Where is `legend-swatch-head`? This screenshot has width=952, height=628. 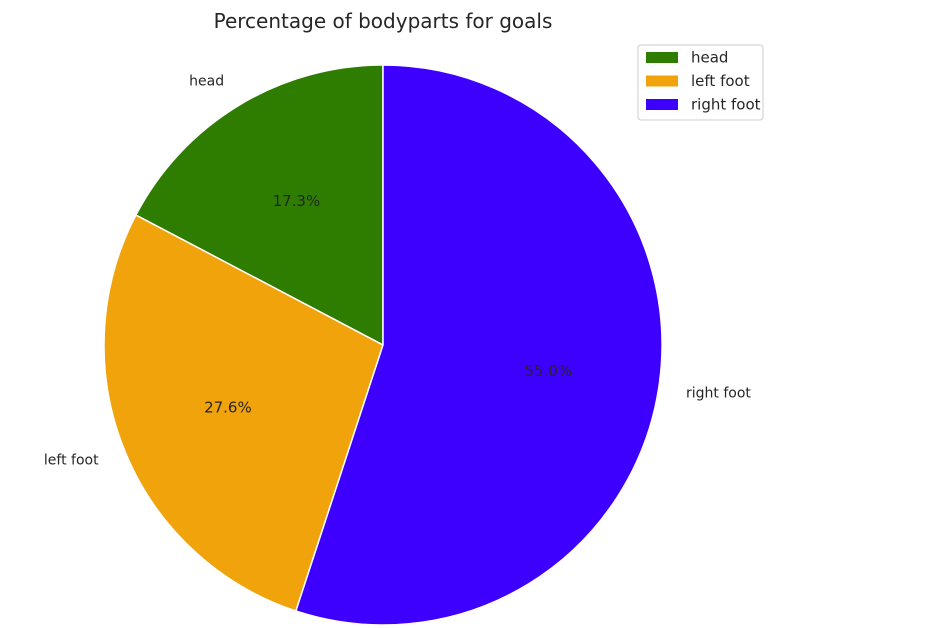 legend-swatch-head is located at coordinates (662, 57).